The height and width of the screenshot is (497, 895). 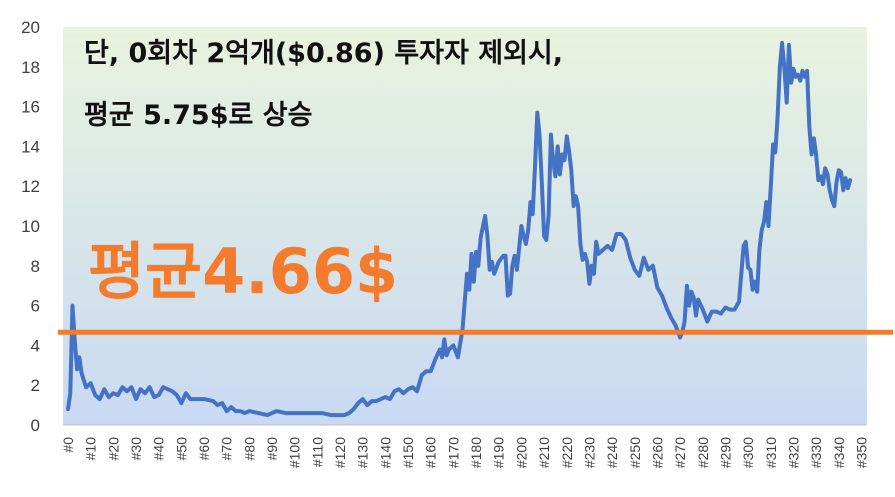 What do you see at coordinates (227, 449) in the screenshot?
I see `x-tick-label: #70` at bounding box center [227, 449].